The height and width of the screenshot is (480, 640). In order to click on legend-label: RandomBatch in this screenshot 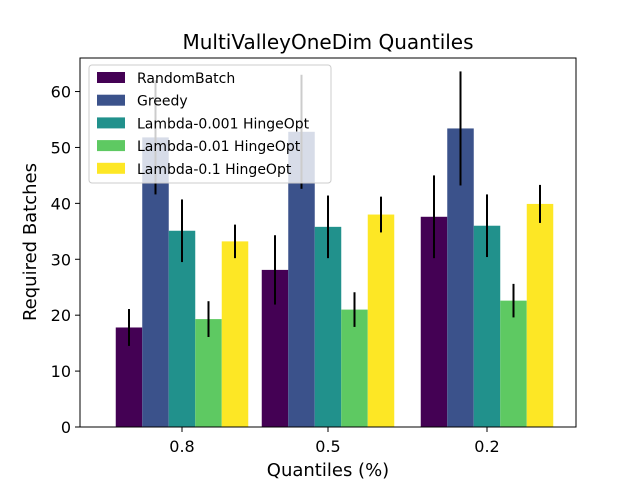, I will do `click(186, 79)`.